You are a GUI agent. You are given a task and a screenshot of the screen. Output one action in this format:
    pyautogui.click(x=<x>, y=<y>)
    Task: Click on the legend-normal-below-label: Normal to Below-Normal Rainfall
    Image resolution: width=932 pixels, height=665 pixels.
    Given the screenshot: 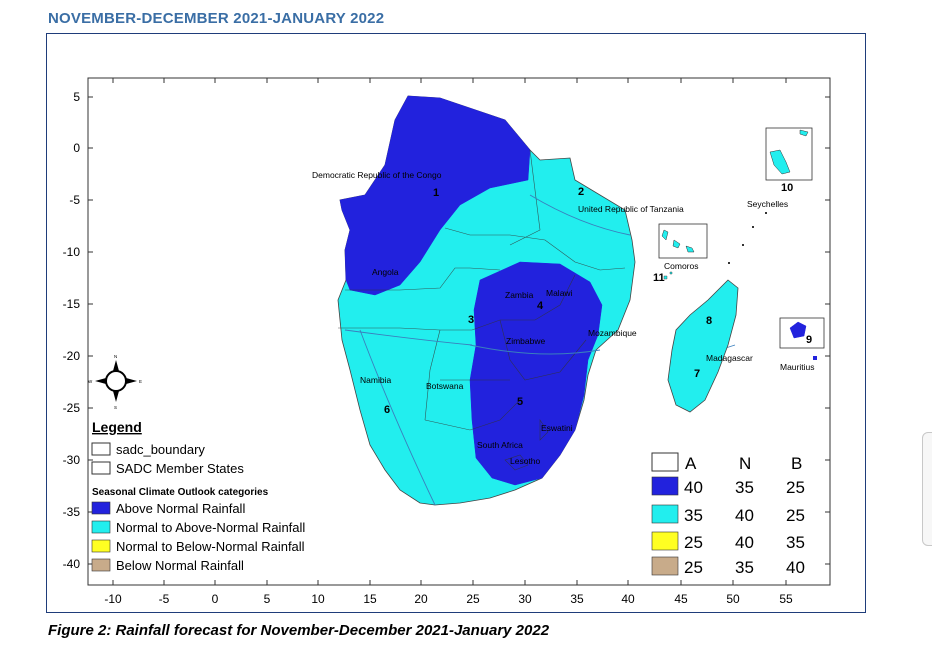 What is the action you would take?
    pyautogui.click(x=210, y=546)
    